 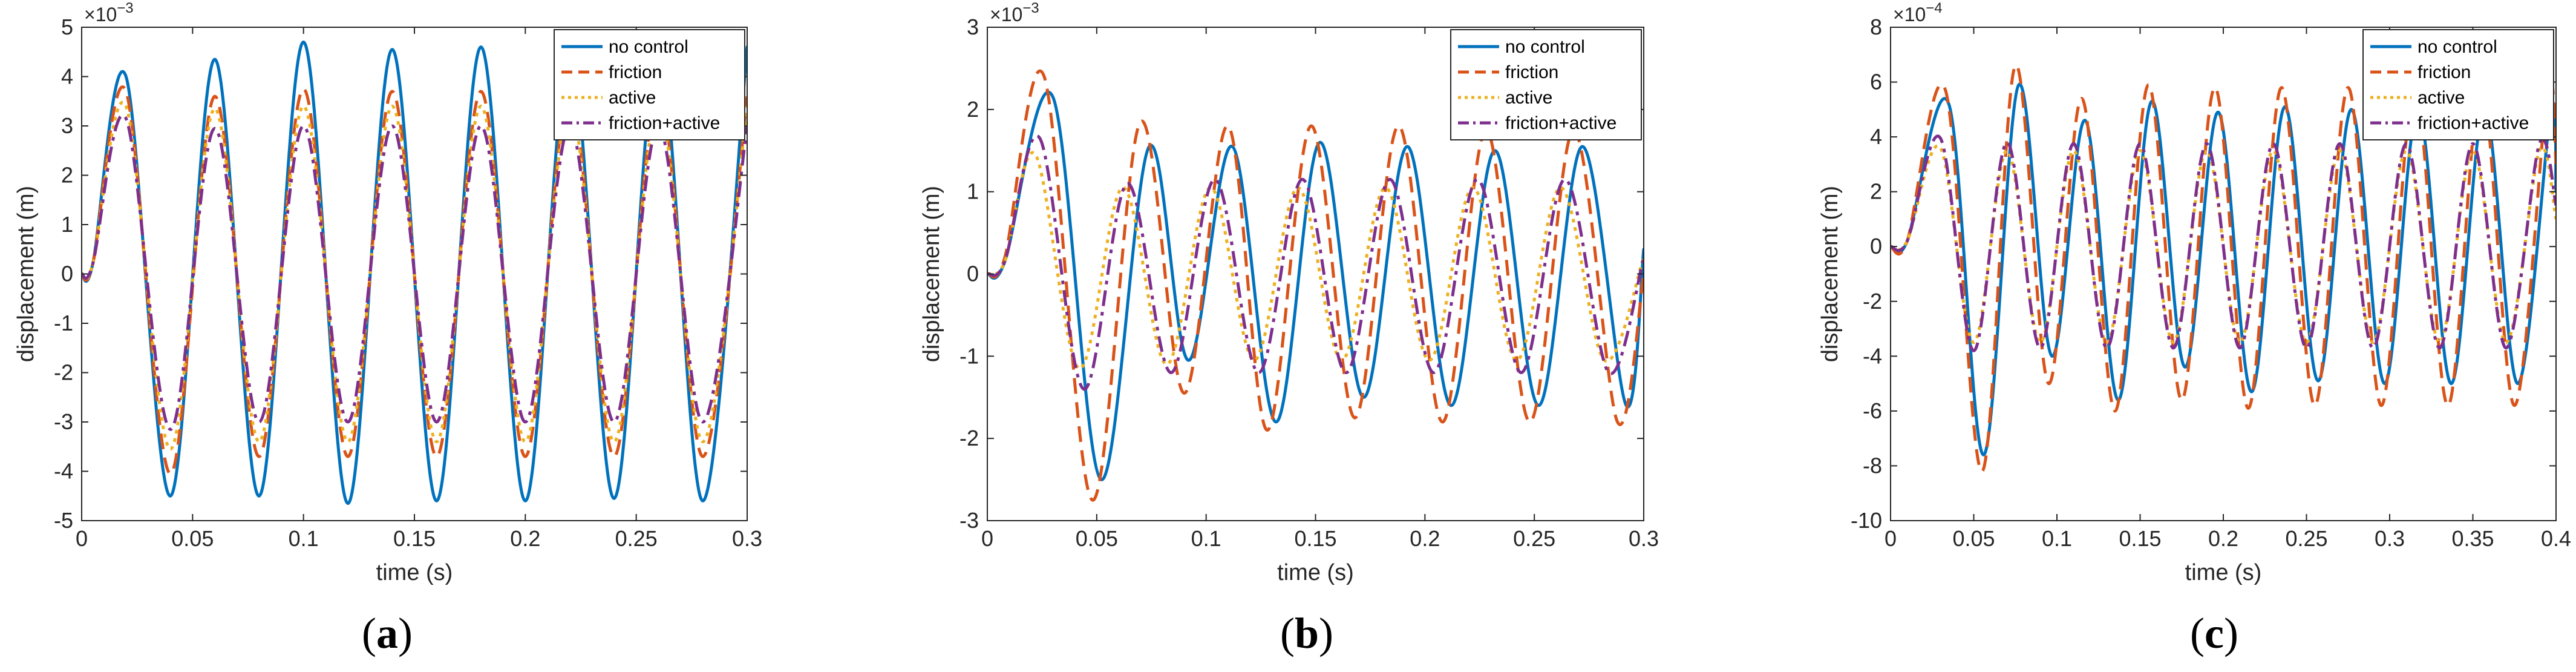 What do you see at coordinates (1876, 27) in the screenshot?
I see `y-tick-label: 8` at bounding box center [1876, 27].